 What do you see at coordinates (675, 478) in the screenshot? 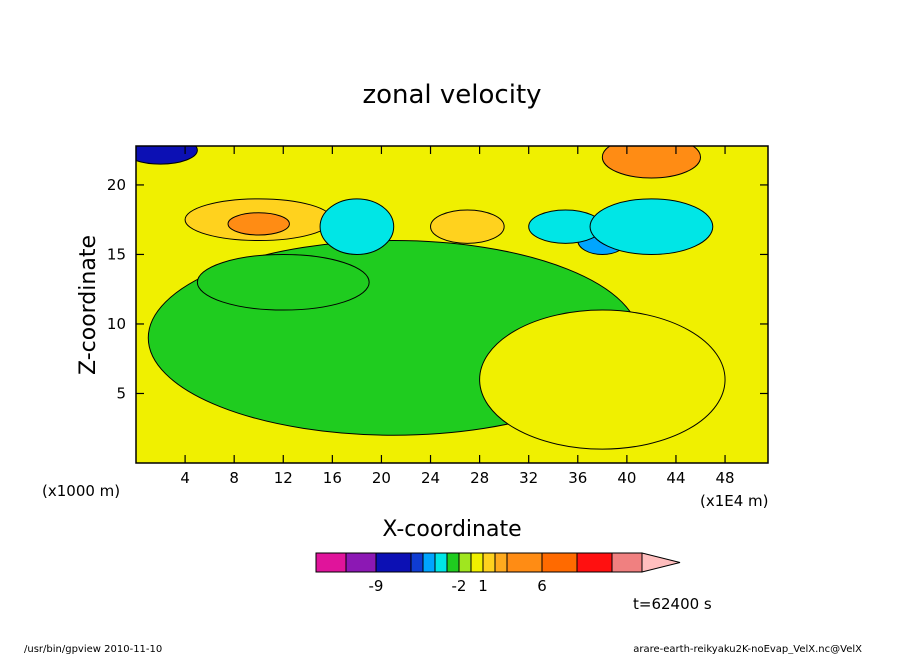
I see `x-tick-label: 44` at bounding box center [675, 478].